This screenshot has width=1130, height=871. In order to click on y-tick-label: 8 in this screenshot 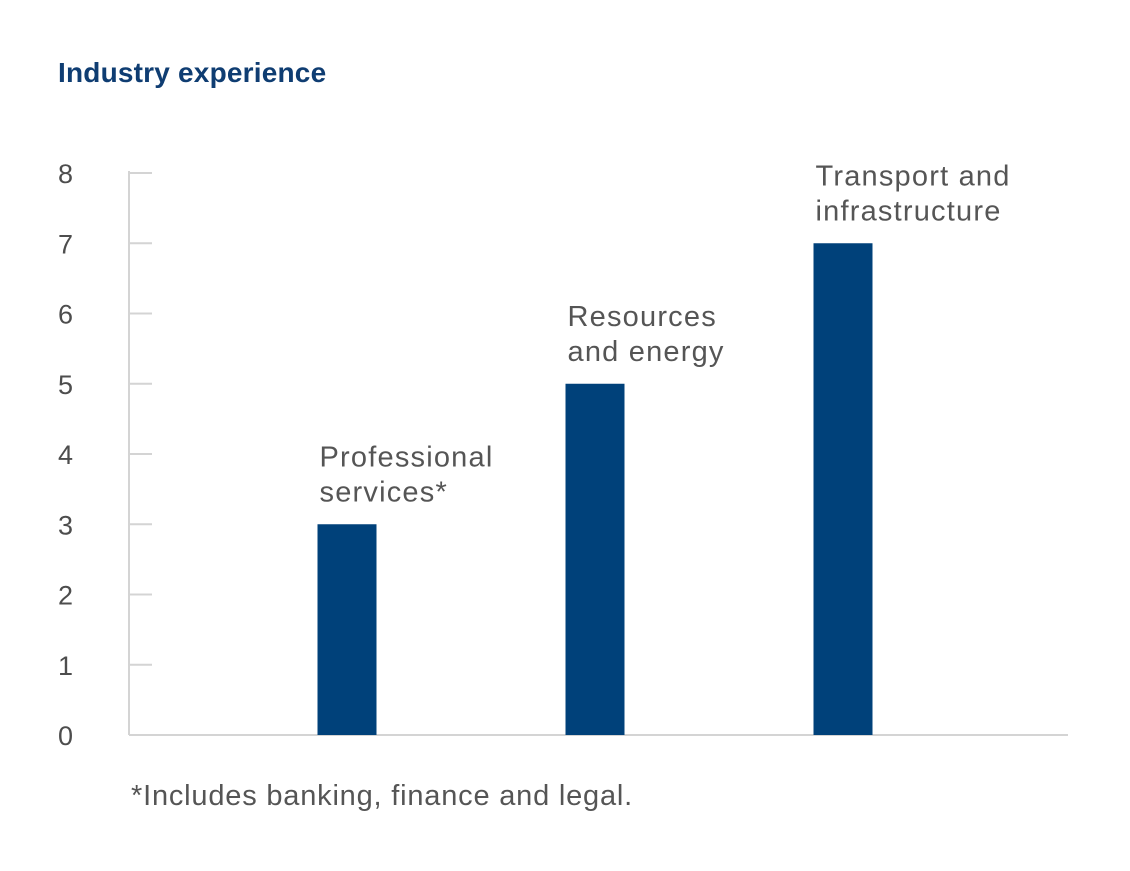, I will do `click(65, 174)`.